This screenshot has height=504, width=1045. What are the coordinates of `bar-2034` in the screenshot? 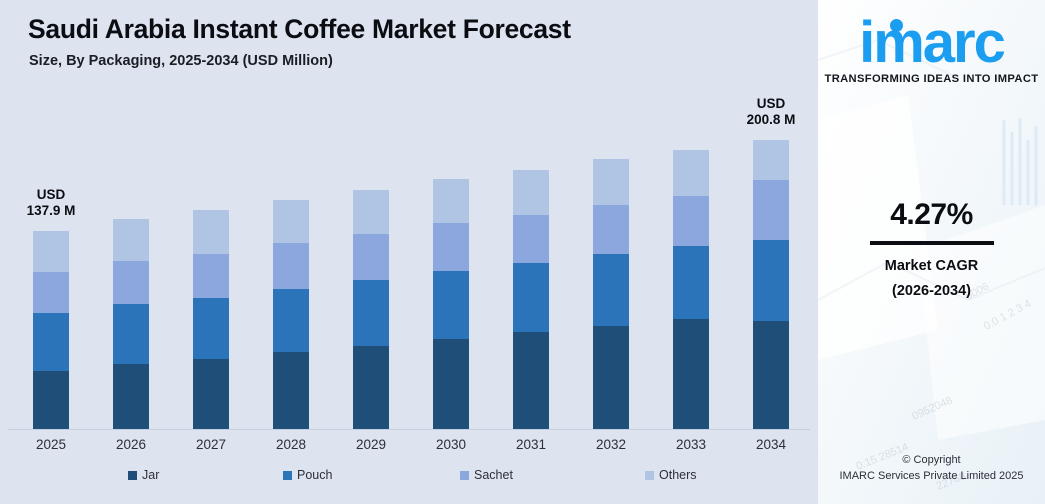 It's located at (771, 284).